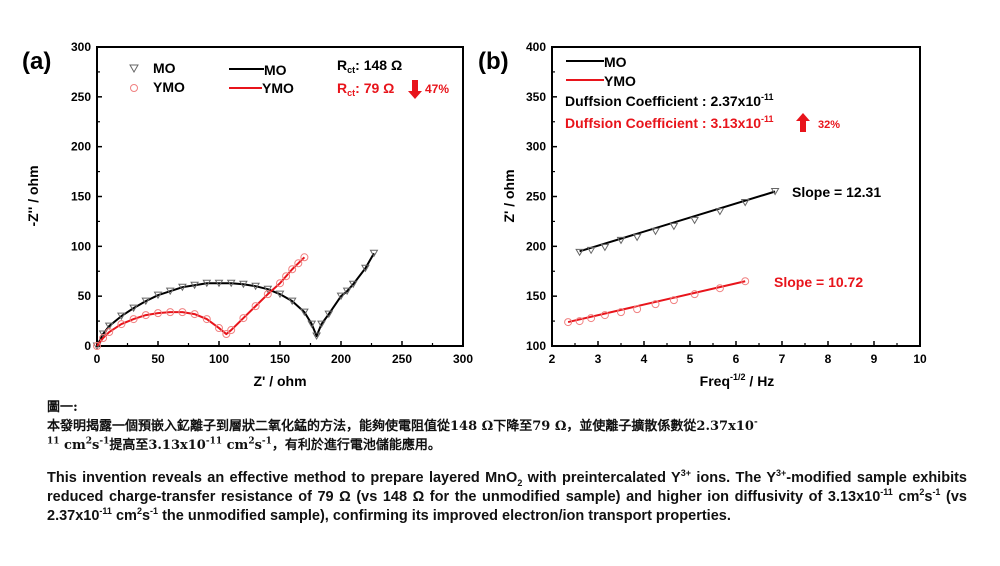  I want to click on x-tick-label: 9, so click(874, 359).